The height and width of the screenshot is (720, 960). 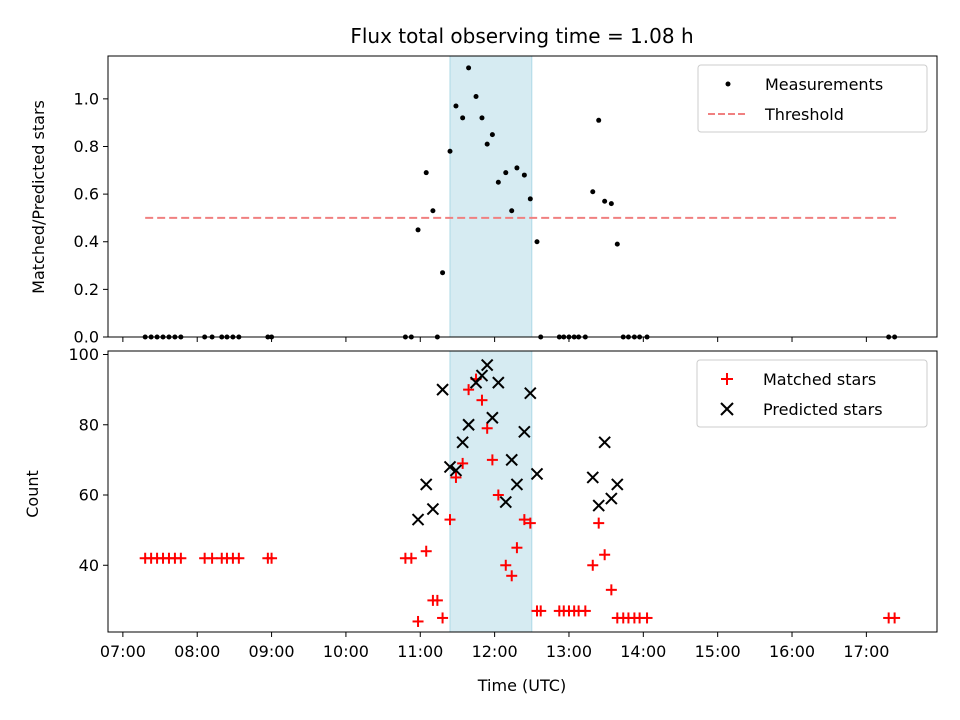 What do you see at coordinates (812, 98) in the screenshot?
I see `top-legend: Measurements Threshold` at bounding box center [812, 98].